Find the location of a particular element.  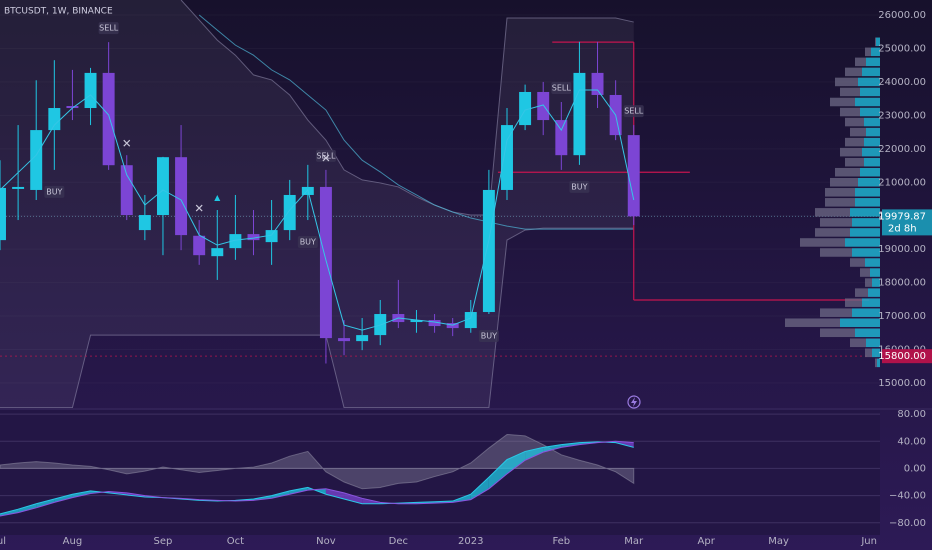

marked-price-box is located at coordinates (907, 356).